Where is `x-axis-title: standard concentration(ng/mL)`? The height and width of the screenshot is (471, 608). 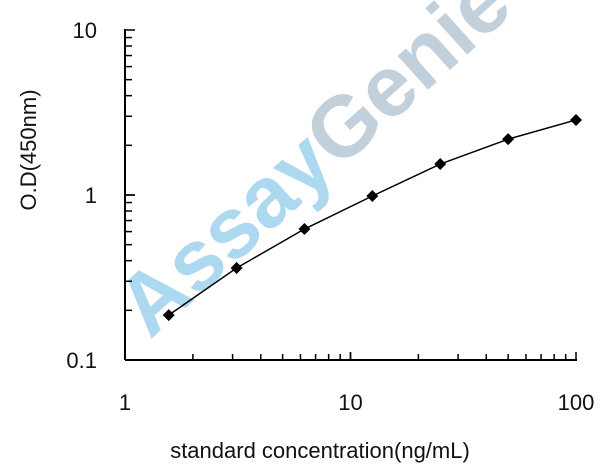 x-axis-title: standard concentration(ng/mL) is located at coordinates (320, 450).